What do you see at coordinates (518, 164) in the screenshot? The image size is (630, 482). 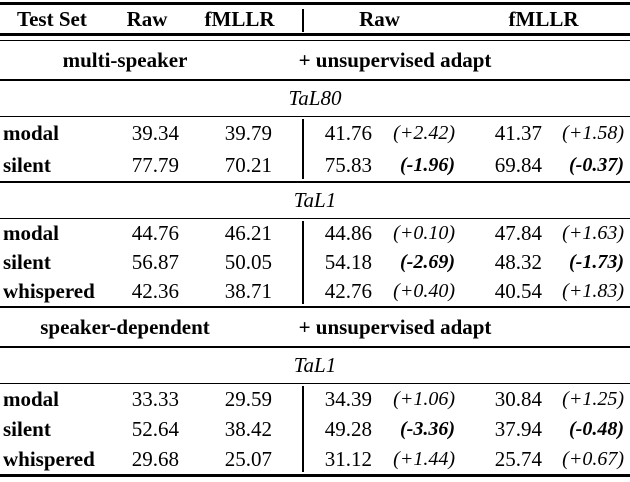 I see `fmllr-adapt-value: 69.84` at bounding box center [518, 164].